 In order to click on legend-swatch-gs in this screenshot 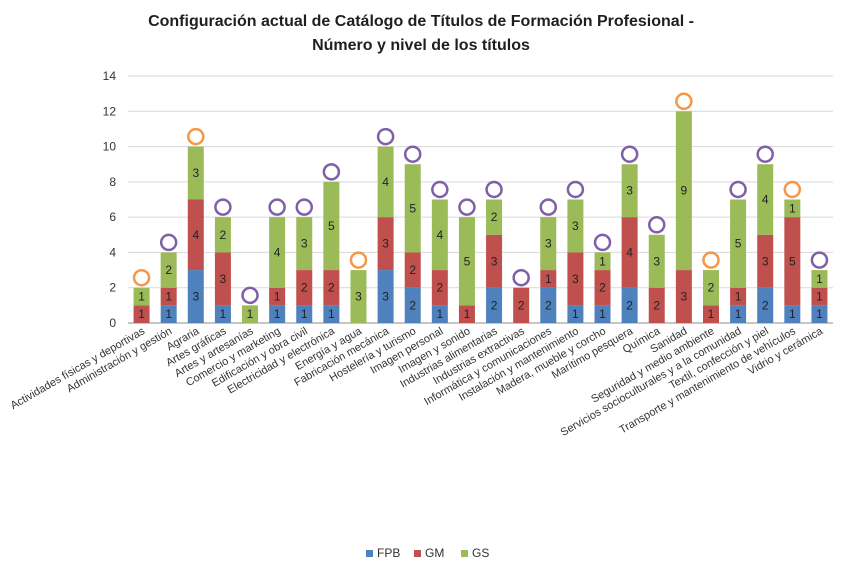, I will do `click(464, 553)`.